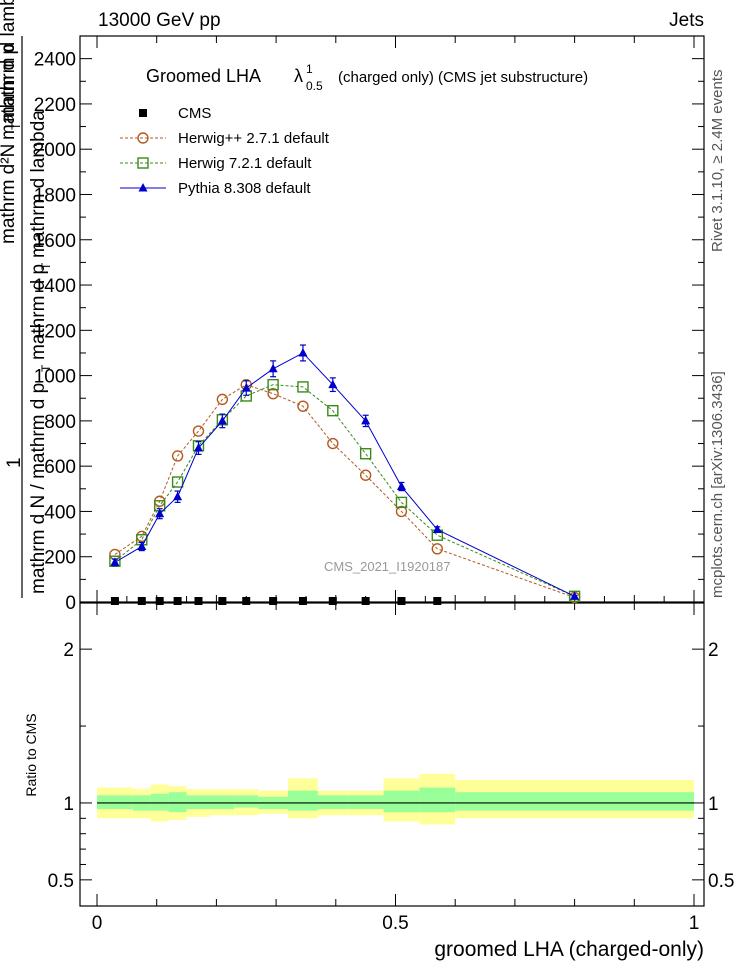 The image size is (746, 972). Describe the element at coordinates (68, 650) in the screenshot. I see `ratio-ytick-label: 2` at that location.